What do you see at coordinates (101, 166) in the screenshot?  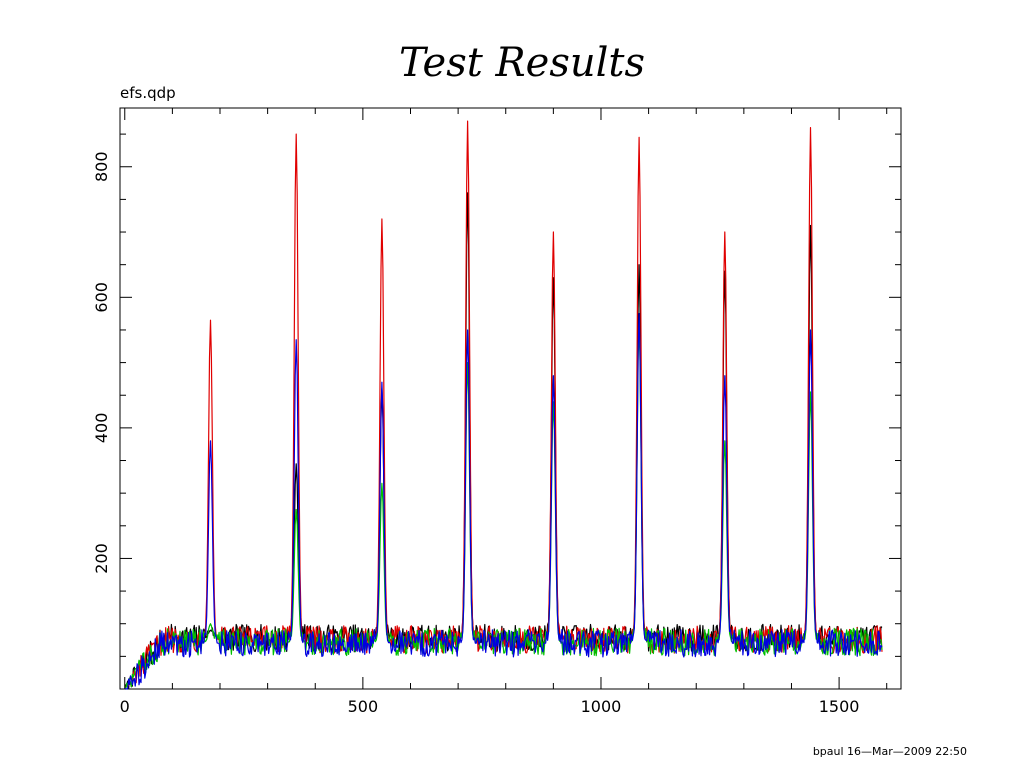 I see `y-tick-label: 800` at bounding box center [101, 166].